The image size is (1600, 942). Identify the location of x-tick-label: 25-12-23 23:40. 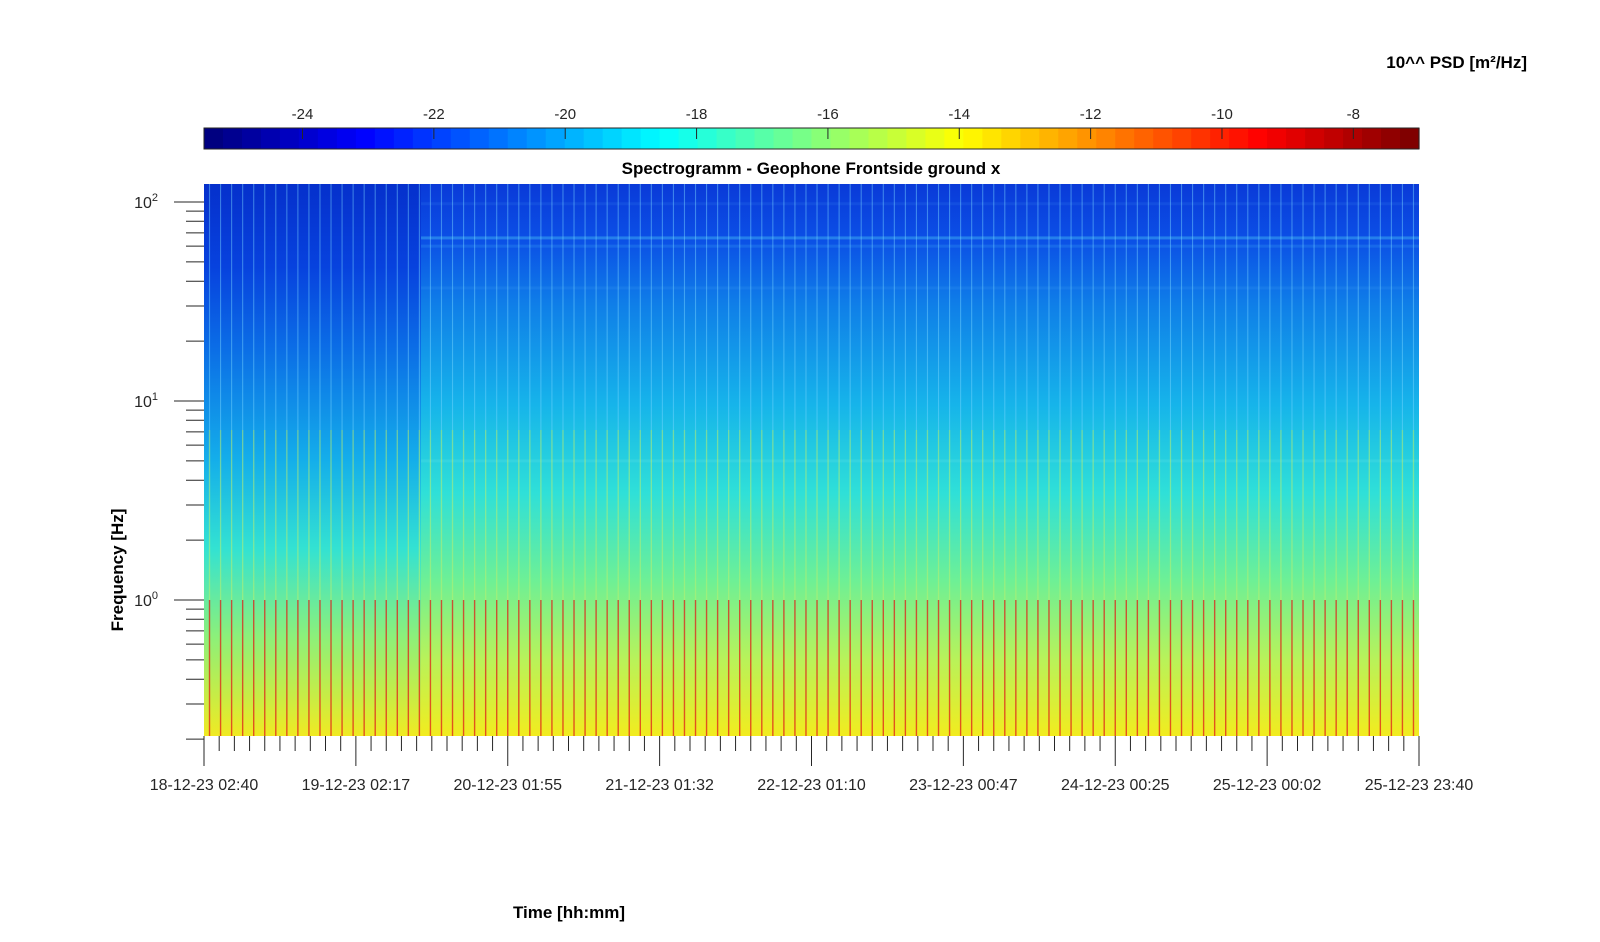
(1419, 785).